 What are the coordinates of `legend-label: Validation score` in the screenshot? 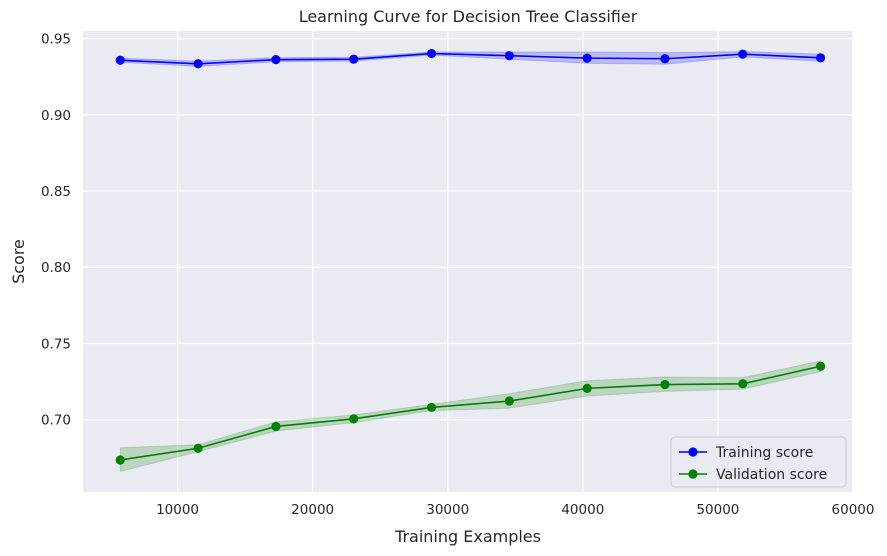 It's located at (771, 475).